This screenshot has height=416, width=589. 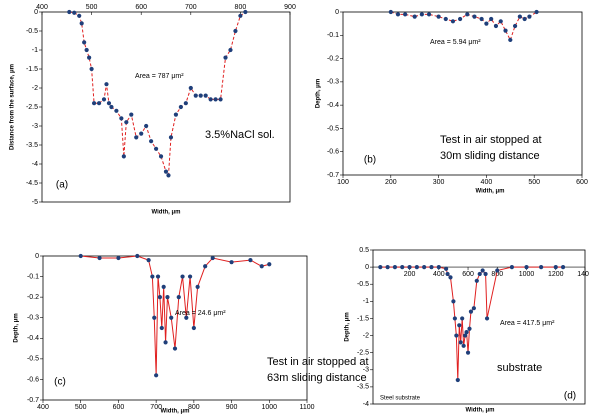 What do you see at coordinates (556, 274) in the screenshot?
I see `x-tick-label: 1200` at bounding box center [556, 274].